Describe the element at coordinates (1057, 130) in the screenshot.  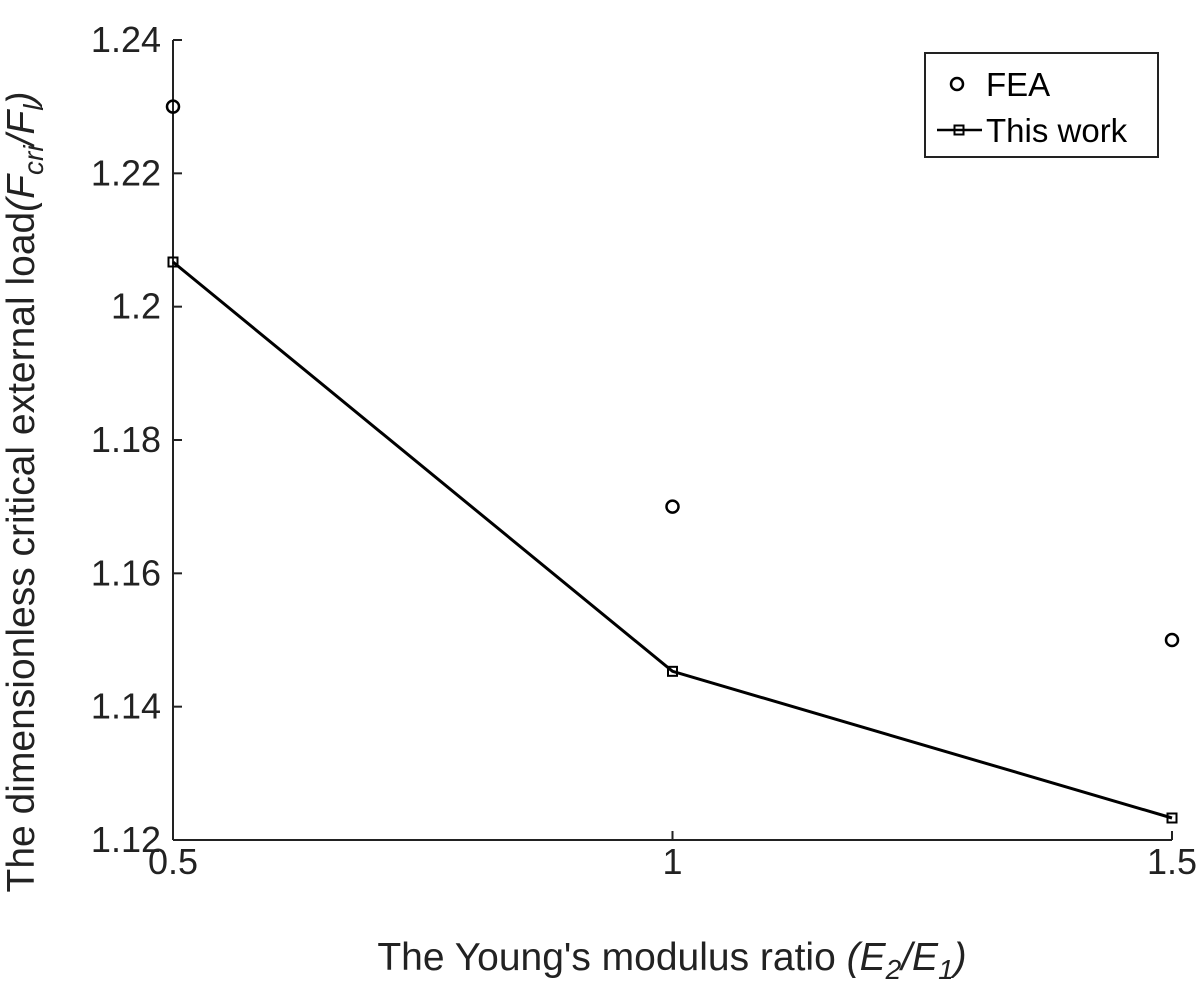
I see `legend-this-work-label: This work` at that location.